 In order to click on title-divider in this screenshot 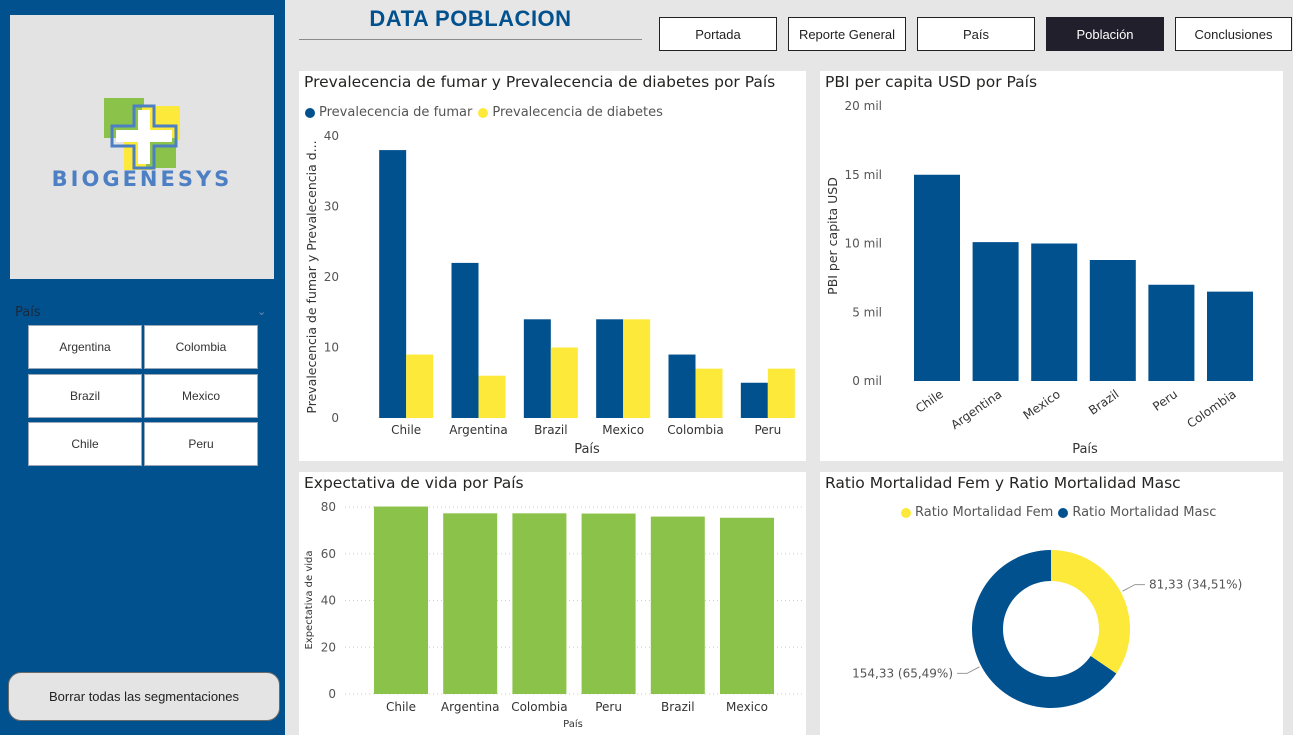, I will do `click(470, 39)`.